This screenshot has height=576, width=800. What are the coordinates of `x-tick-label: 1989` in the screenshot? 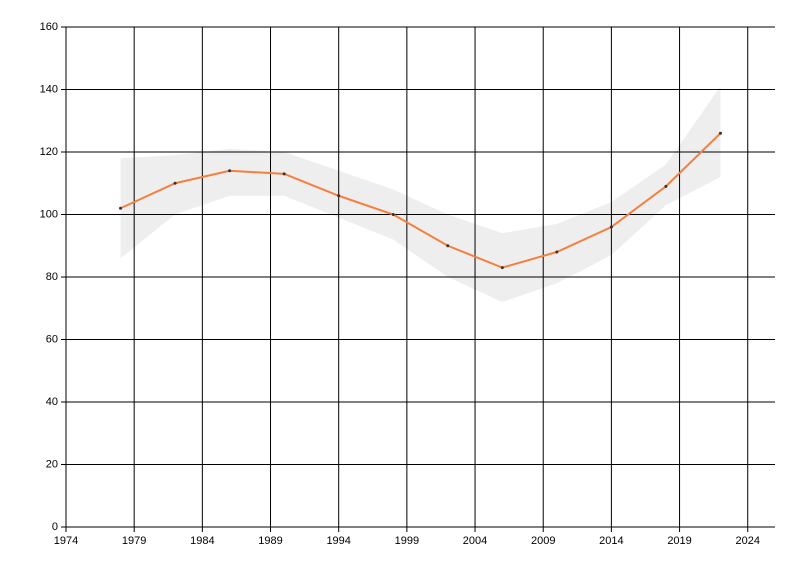 It's located at (270, 541).